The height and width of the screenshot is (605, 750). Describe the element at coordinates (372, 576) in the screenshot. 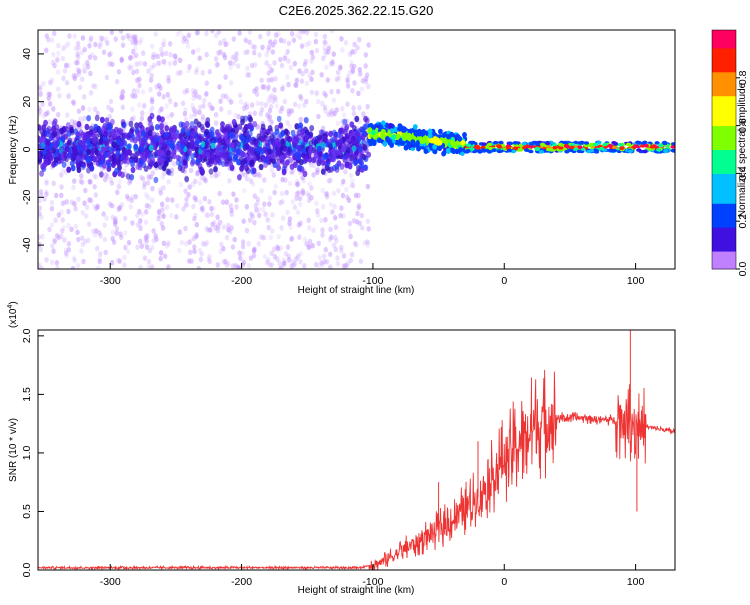

I see `snr-x-ticks: -300 -200 -100 0 100` at that location.